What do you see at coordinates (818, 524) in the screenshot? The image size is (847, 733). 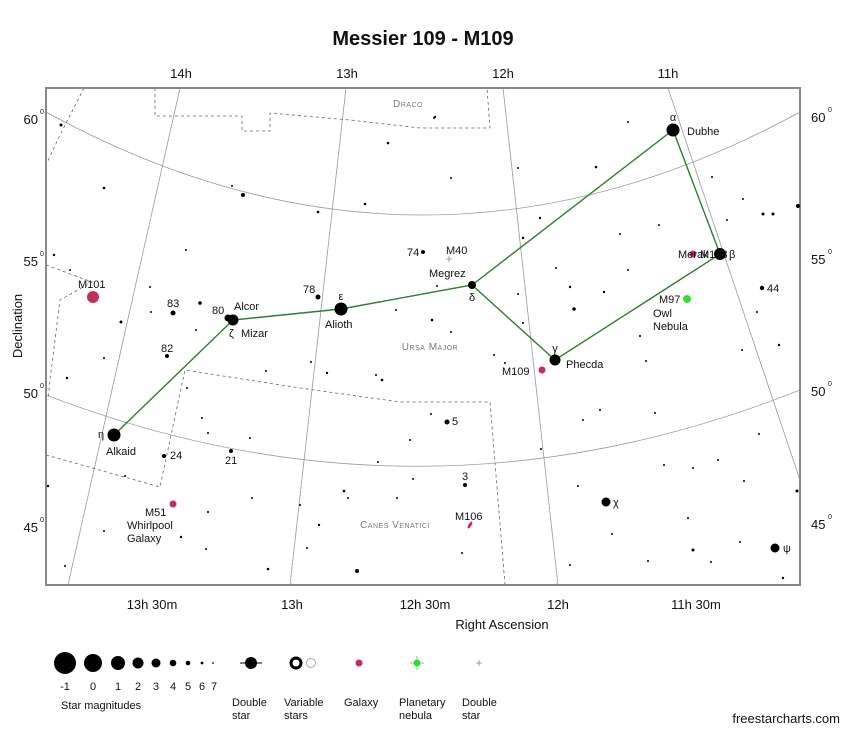 I see `dec-tick-right: 45` at bounding box center [818, 524].